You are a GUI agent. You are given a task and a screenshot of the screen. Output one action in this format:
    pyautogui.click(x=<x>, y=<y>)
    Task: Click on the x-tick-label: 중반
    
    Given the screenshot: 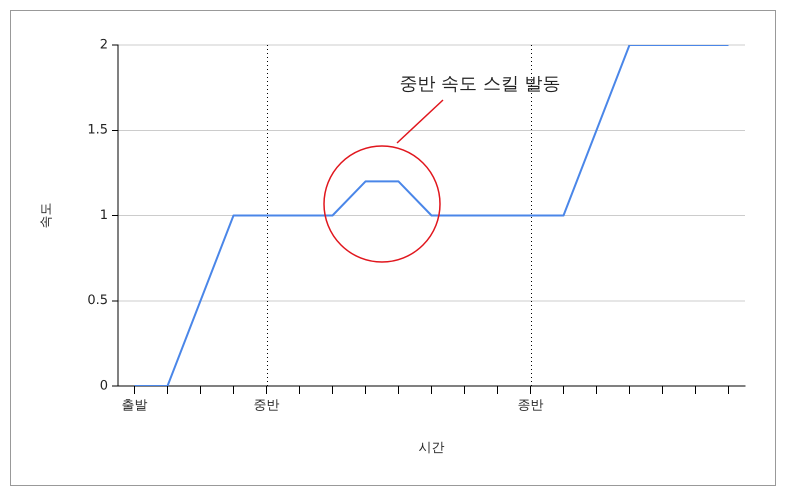 What is the action you would take?
    pyautogui.click(x=267, y=406)
    